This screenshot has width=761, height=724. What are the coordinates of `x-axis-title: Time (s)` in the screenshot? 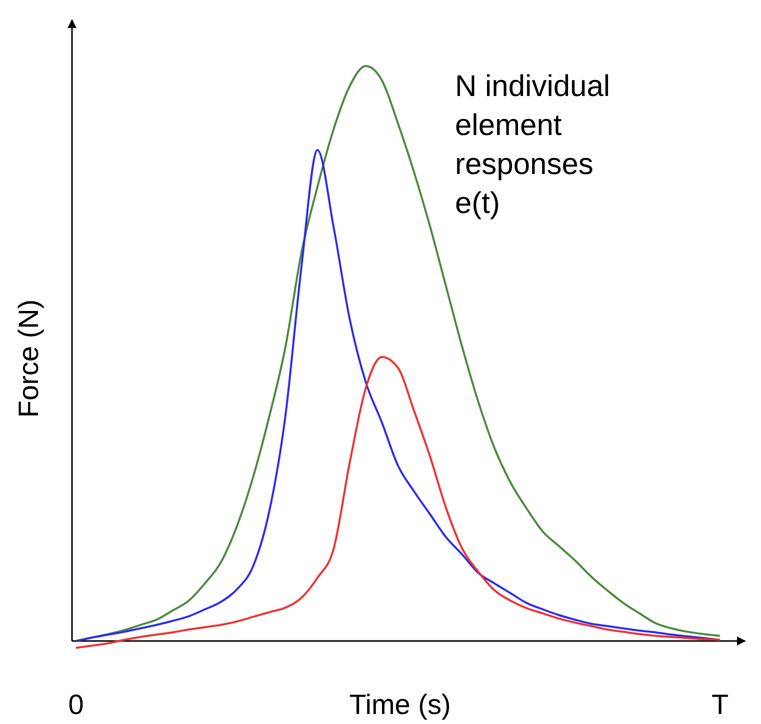 It's located at (400, 704).